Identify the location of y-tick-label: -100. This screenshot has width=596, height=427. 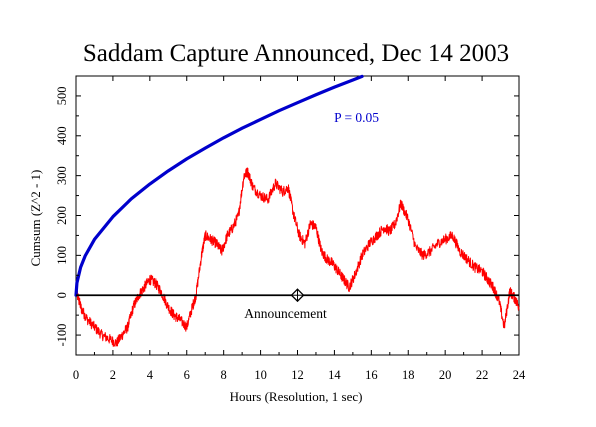
(62, 335).